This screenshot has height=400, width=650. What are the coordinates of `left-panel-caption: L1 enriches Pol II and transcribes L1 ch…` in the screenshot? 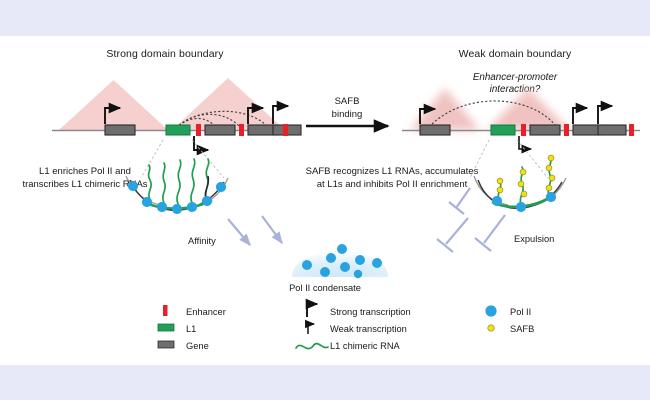 It's located at (85, 178).